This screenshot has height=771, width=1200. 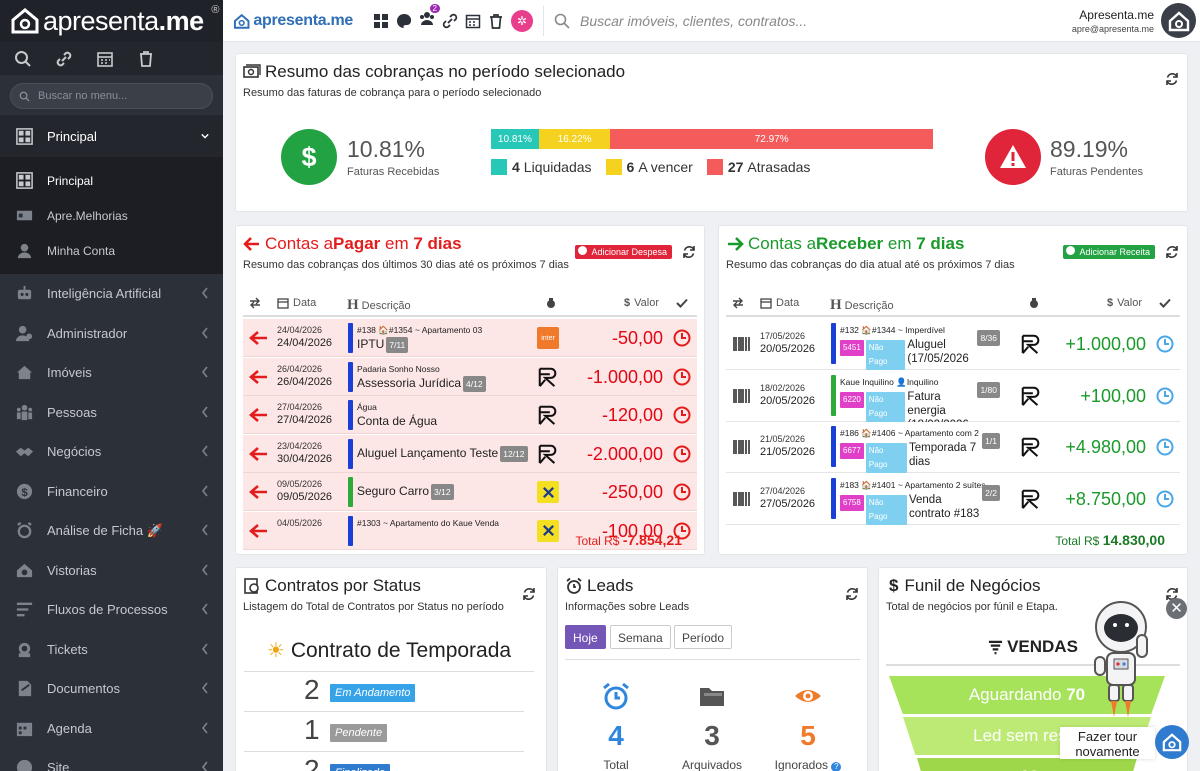 I want to click on sidebar-item-4: Negócios, so click(x=111, y=452).